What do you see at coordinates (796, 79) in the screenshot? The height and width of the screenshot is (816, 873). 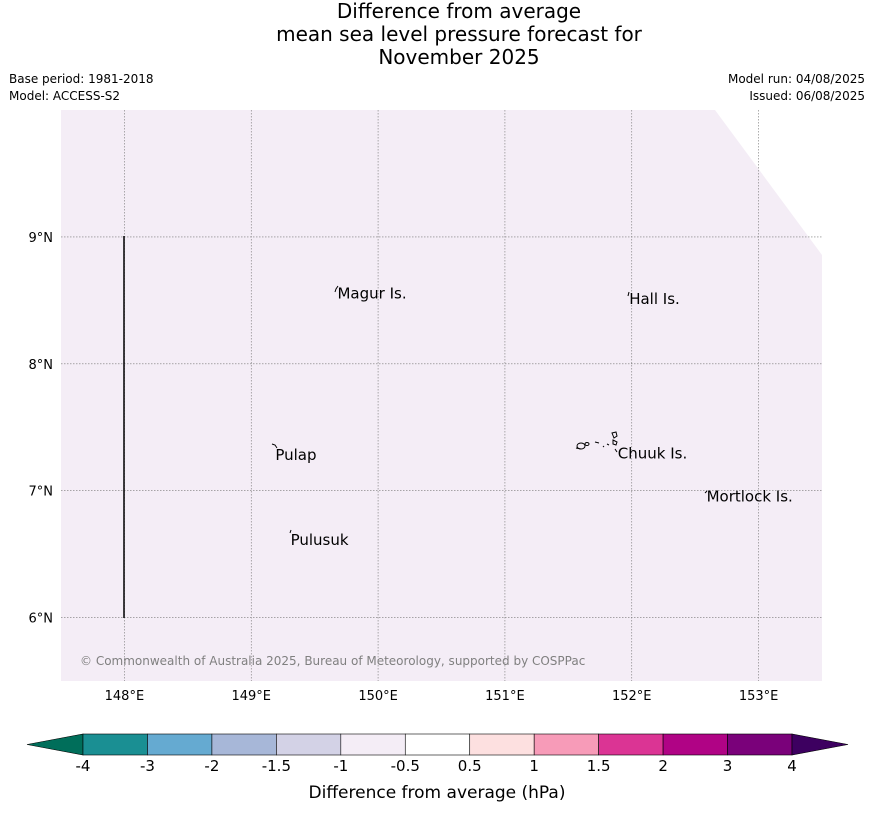 I see `model-run: Model run: 04/08/2025` at bounding box center [796, 79].